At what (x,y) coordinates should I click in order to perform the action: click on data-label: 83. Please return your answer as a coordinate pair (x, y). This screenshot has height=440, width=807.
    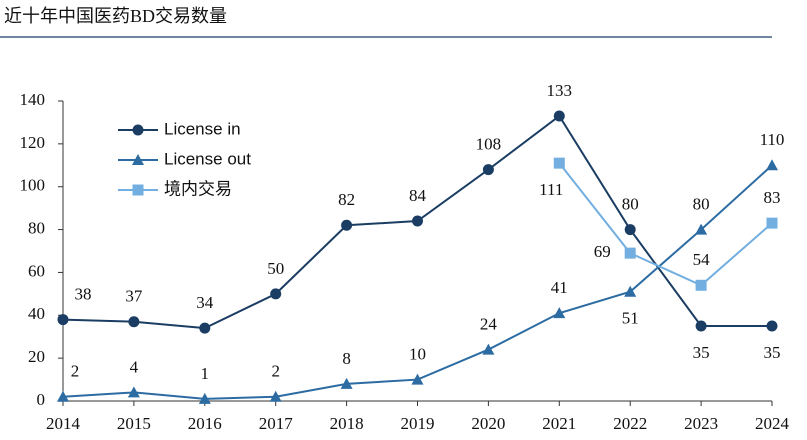
    Looking at the image, I should click on (772, 197).